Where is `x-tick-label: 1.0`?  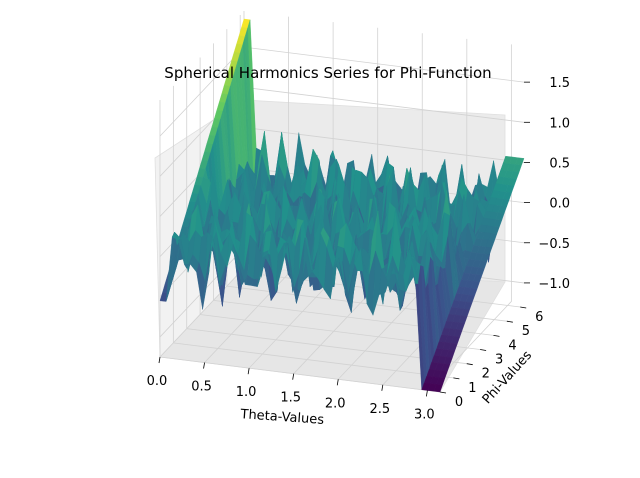 x-tick-label: 1.0 is located at coordinates (246, 392).